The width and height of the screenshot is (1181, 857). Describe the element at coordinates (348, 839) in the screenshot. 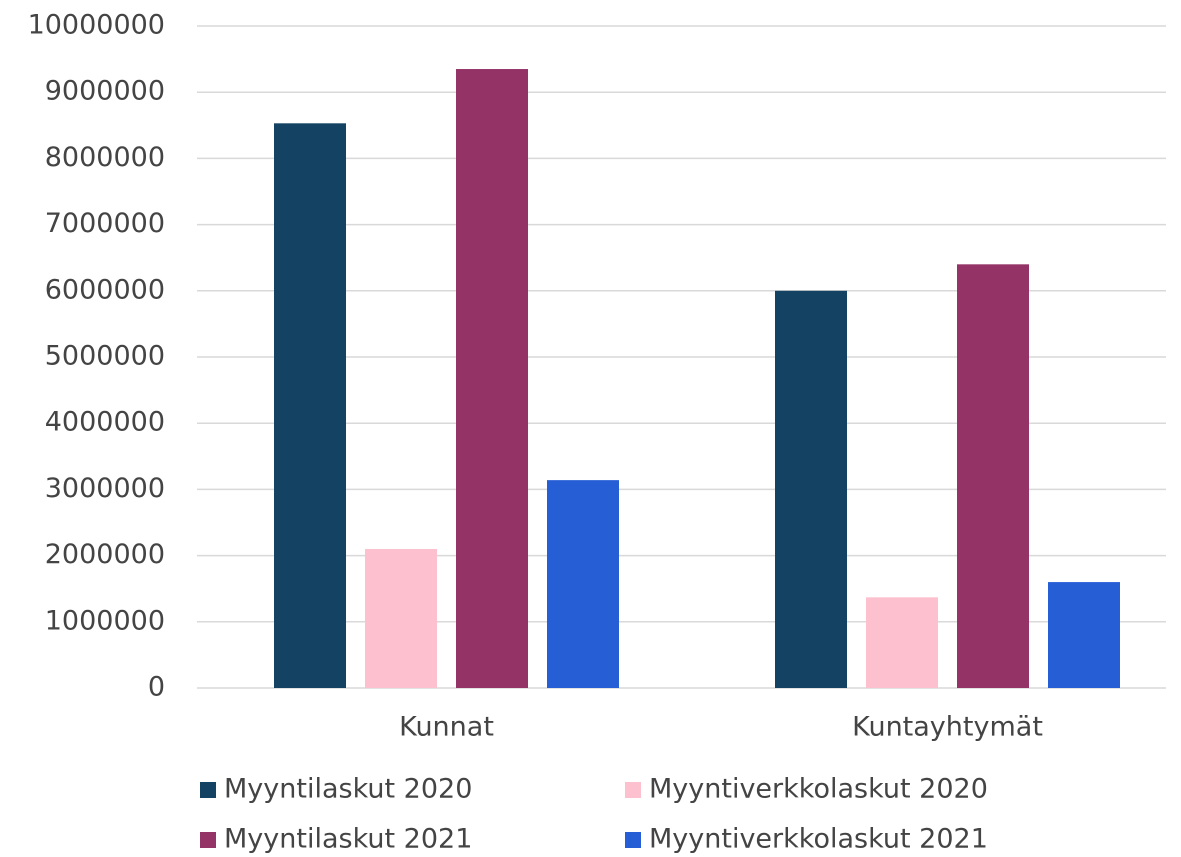

I see `legend-label: Myyntilaskut 2021` at that location.